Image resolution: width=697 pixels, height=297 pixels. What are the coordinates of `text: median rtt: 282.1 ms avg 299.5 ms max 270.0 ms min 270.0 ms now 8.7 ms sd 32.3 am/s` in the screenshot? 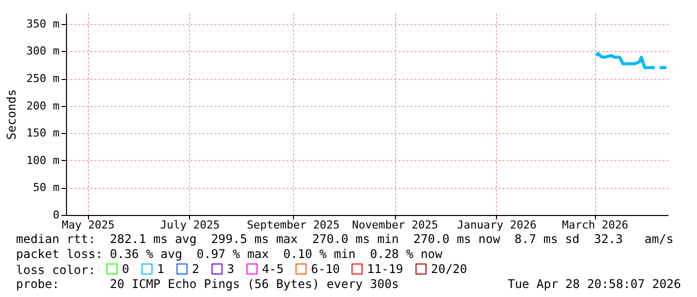 It's located at (345, 239).